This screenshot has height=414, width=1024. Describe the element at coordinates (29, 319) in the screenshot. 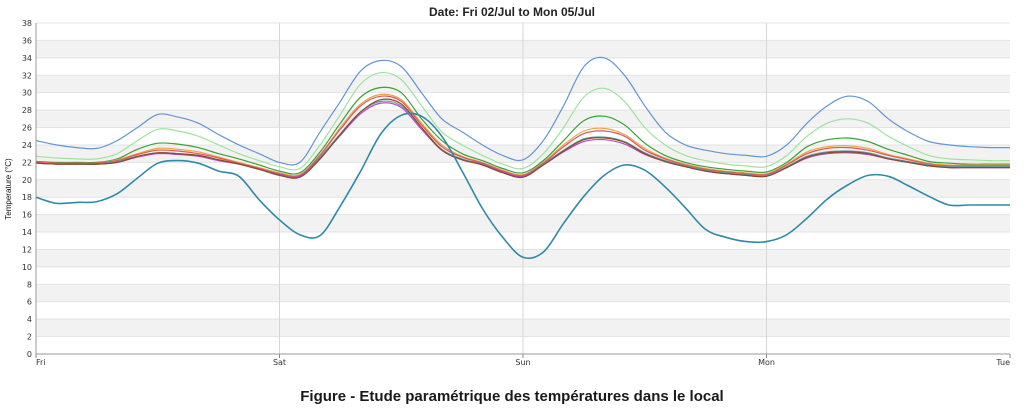

I see `y-tick-label: 4` at that location.